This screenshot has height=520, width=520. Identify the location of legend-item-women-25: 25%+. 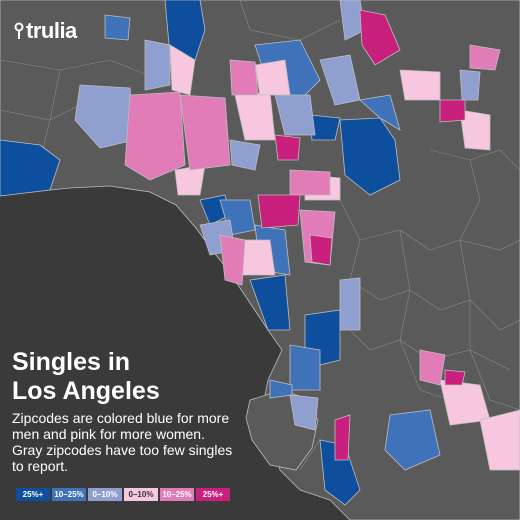
(213, 494).